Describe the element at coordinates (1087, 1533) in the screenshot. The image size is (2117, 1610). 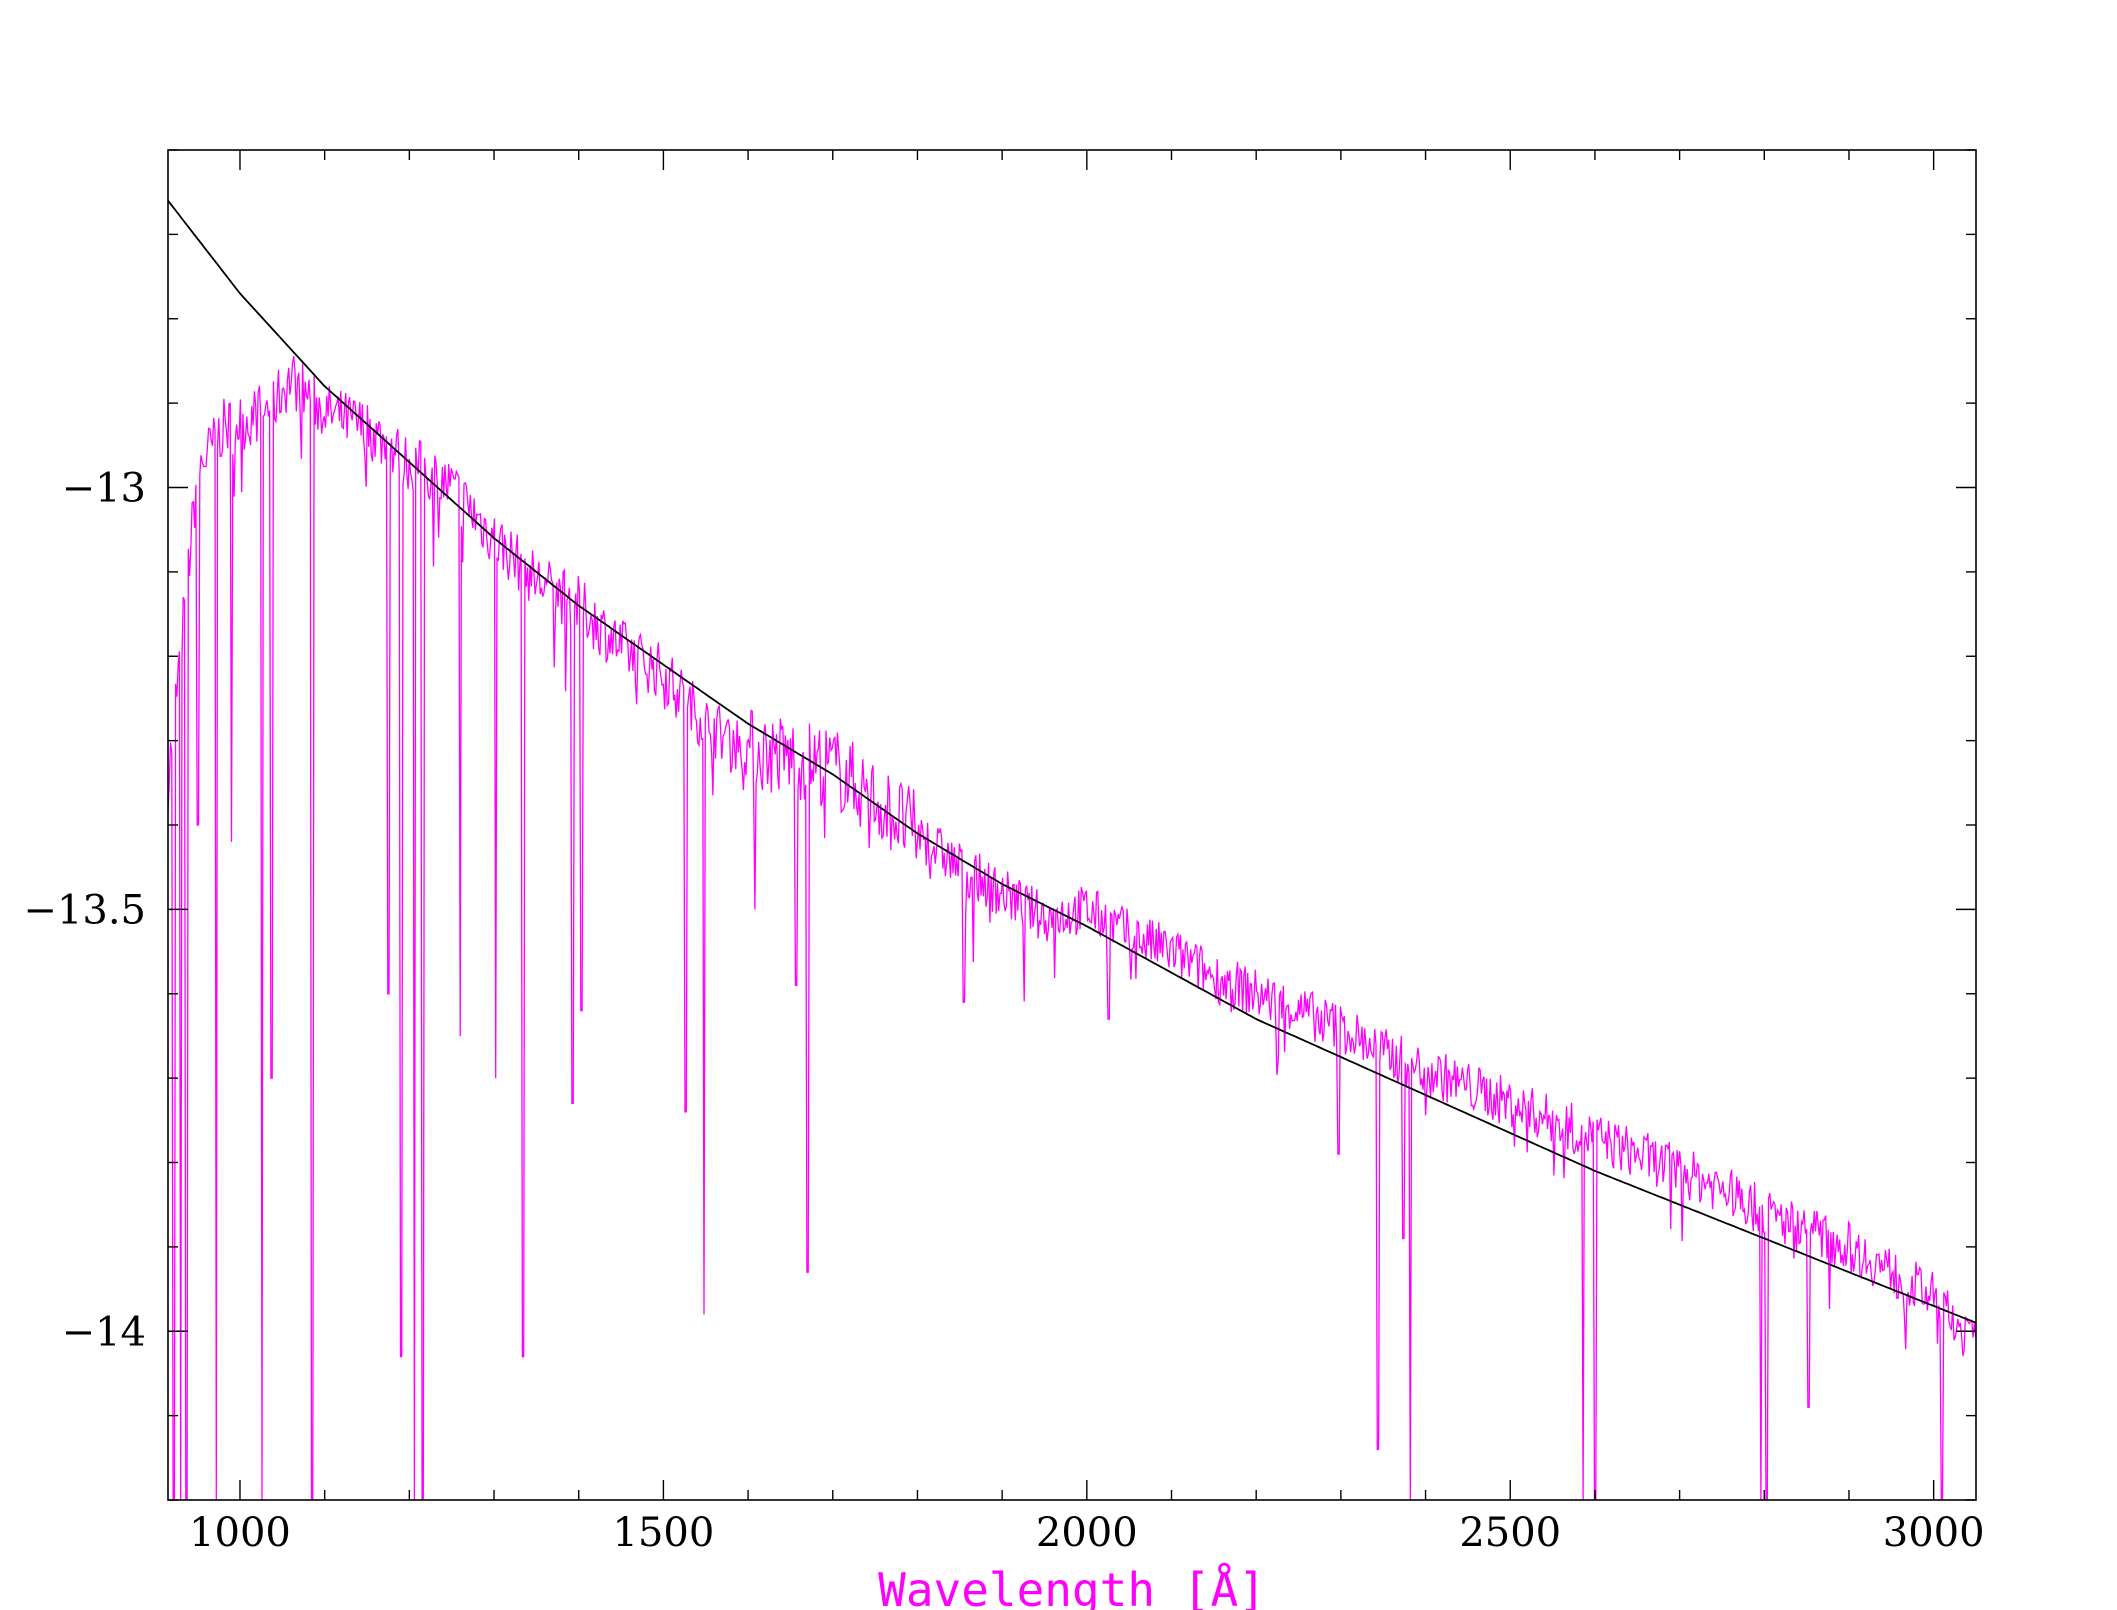
I see `x-tick-label: 2000` at that location.